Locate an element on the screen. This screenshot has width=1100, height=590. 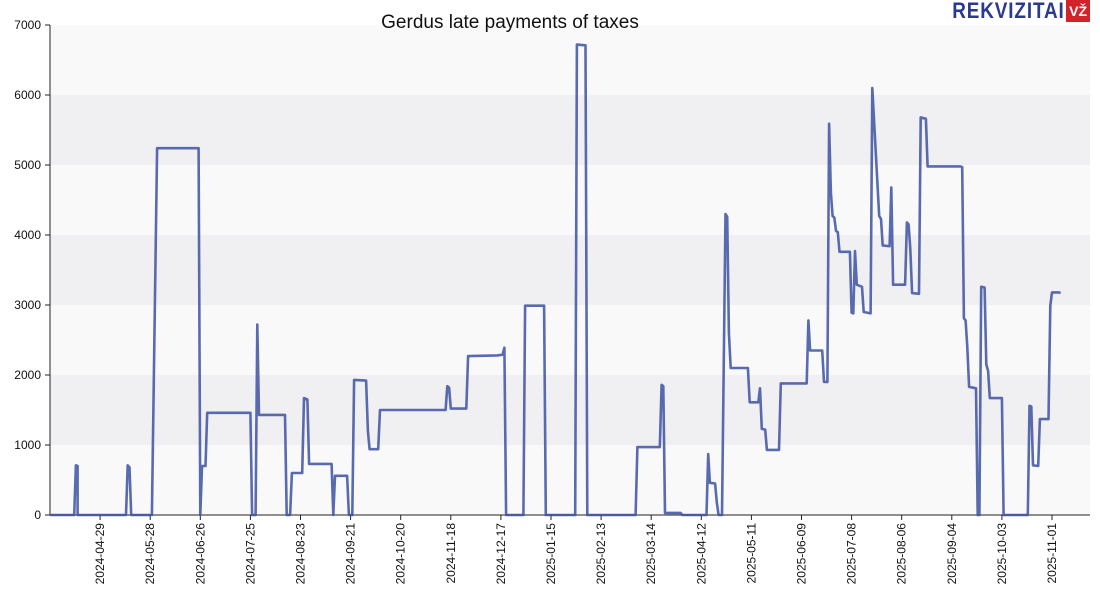
x-tick-label: 2025-05-11 is located at coordinates (751, 553).